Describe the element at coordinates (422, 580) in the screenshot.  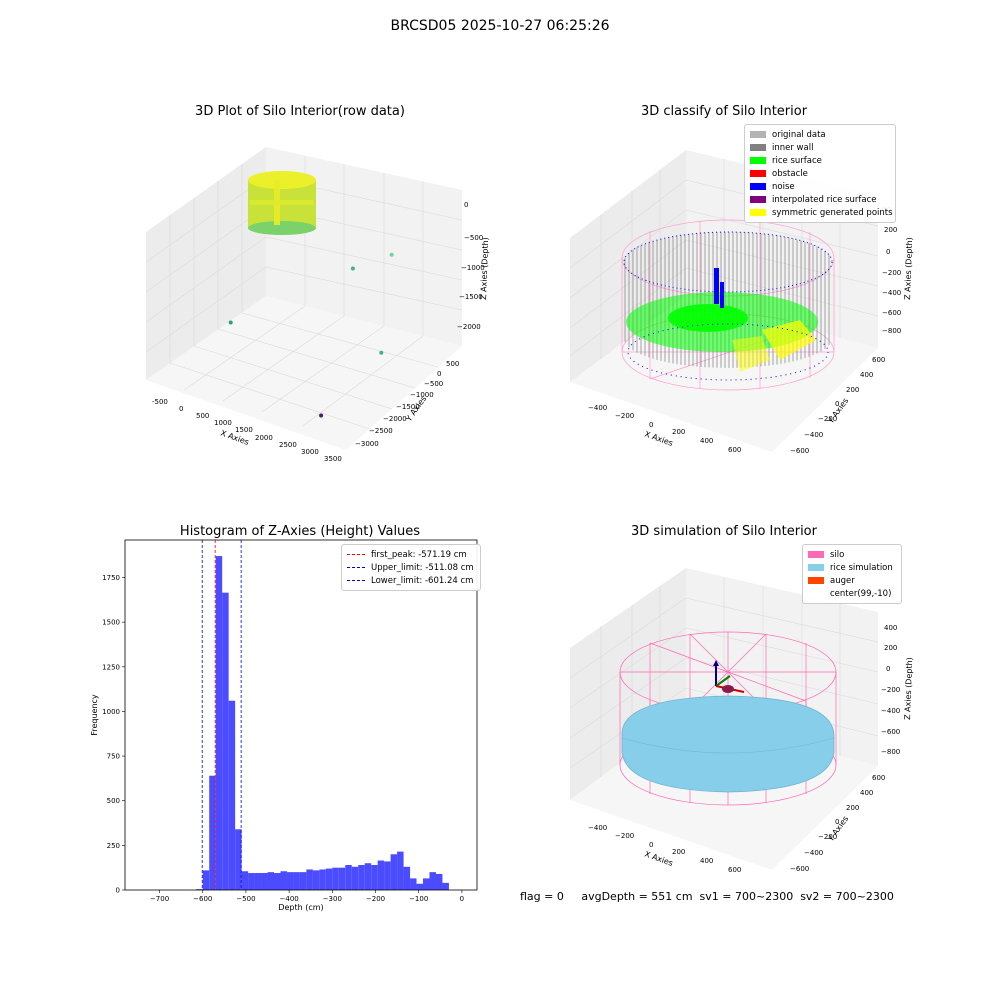
I see `legend-label: Lower_limit: -601.24 cm` at that location.